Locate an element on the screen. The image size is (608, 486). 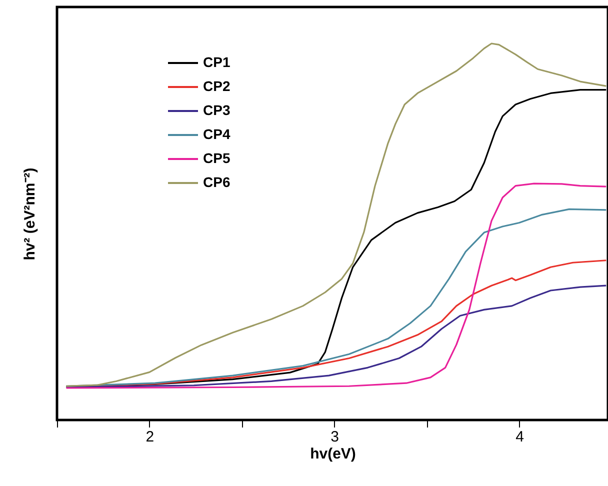
x-axis-title: hv(eV) is located at coordinates (333, 454).